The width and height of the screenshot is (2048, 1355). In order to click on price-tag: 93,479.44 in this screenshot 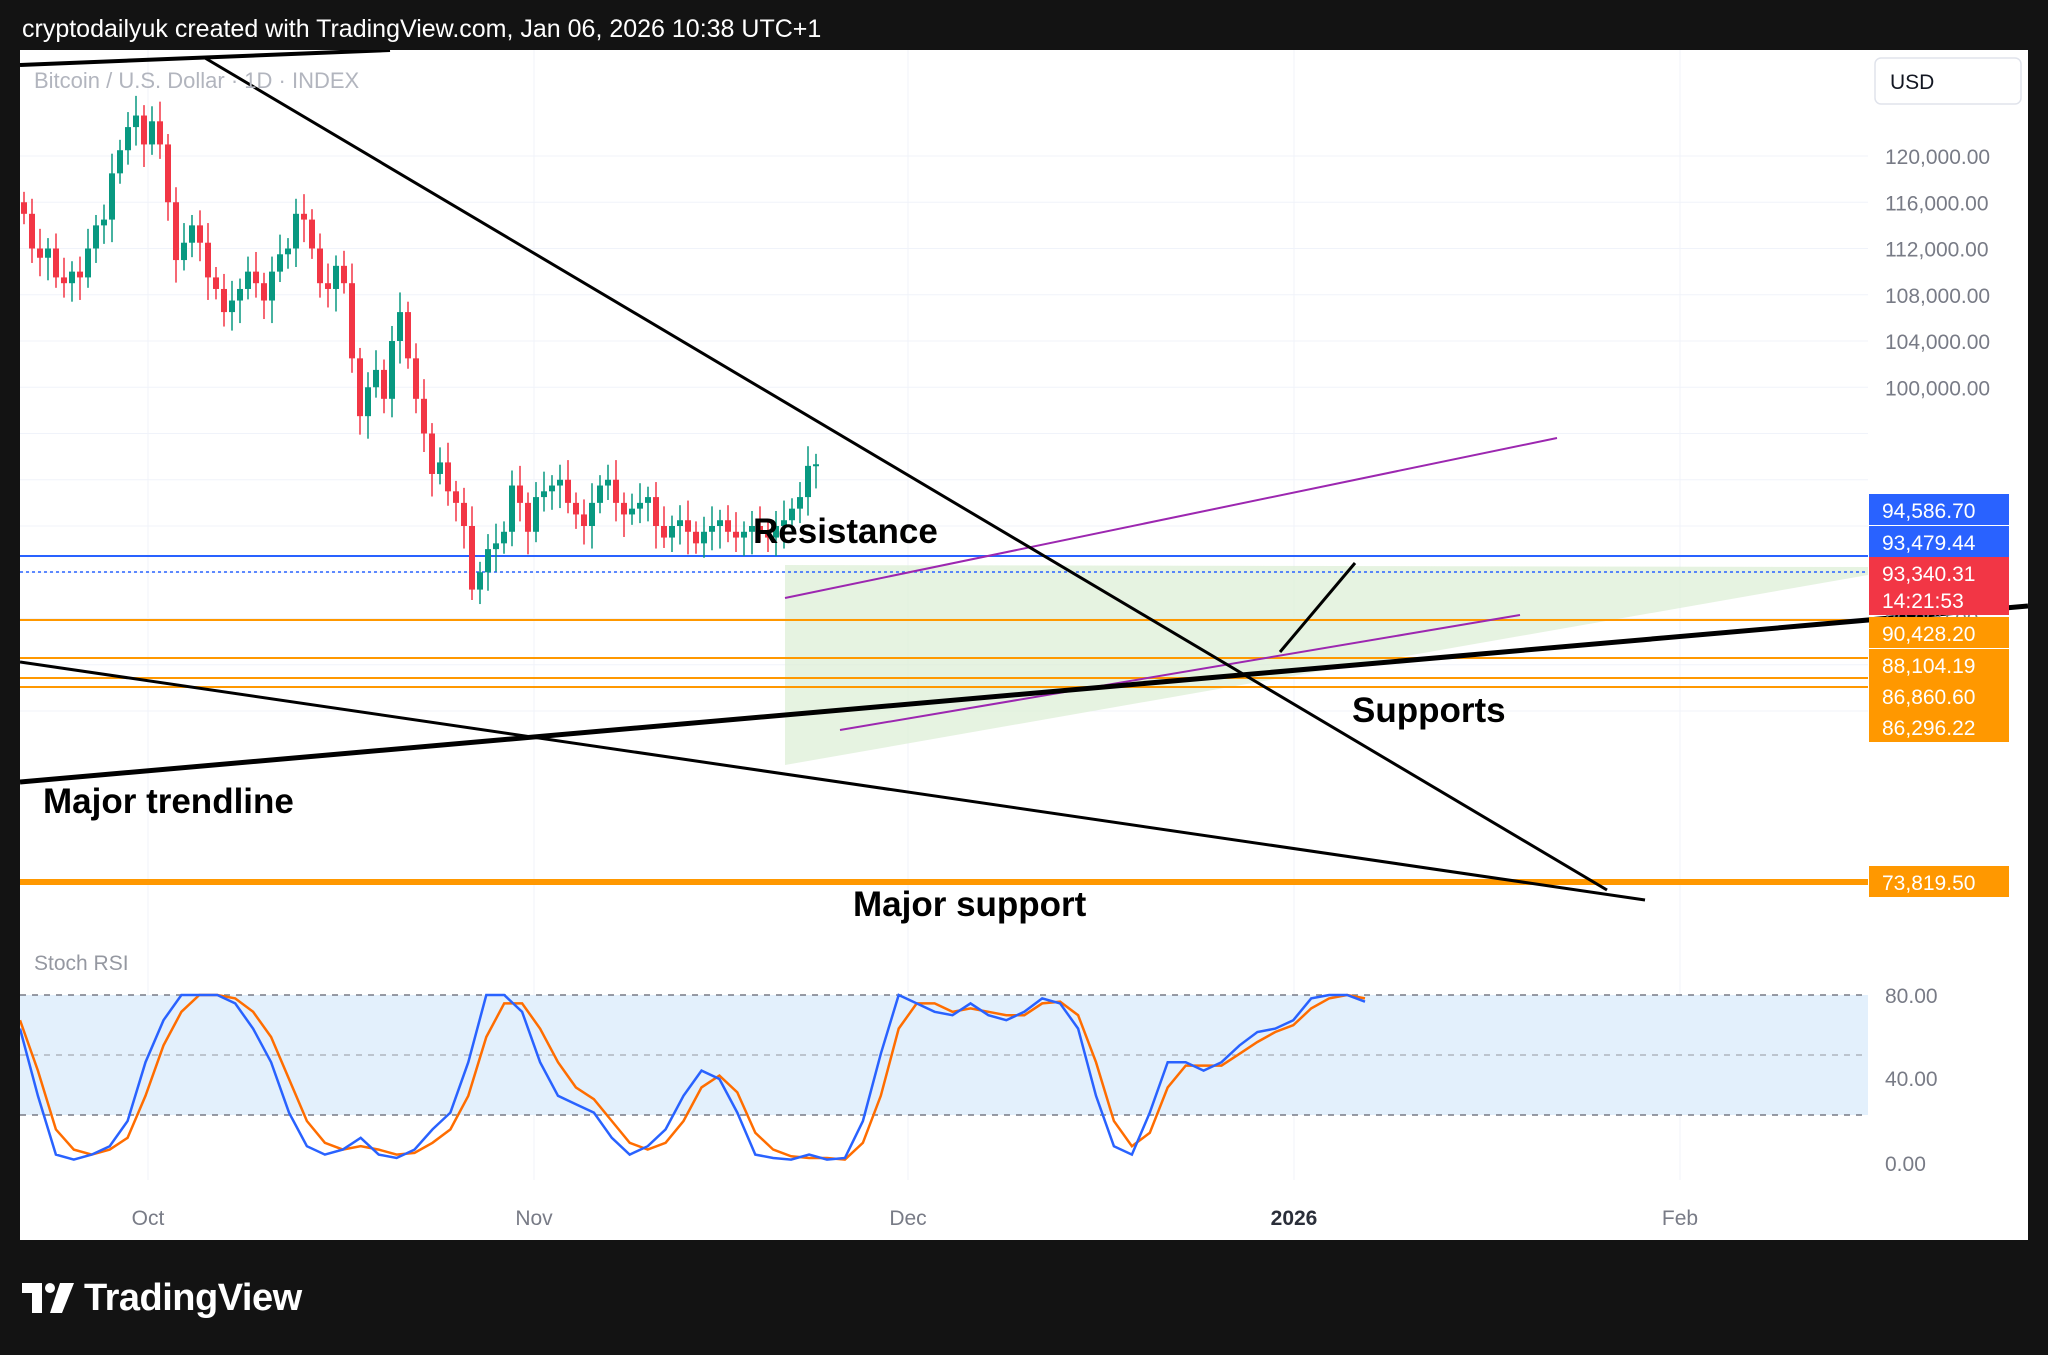, I will do `click(1939, 541)`.